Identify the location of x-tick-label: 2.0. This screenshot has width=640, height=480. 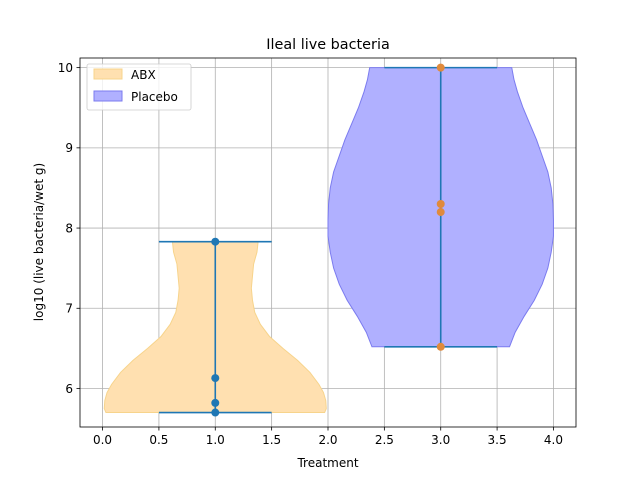
(327, 440).